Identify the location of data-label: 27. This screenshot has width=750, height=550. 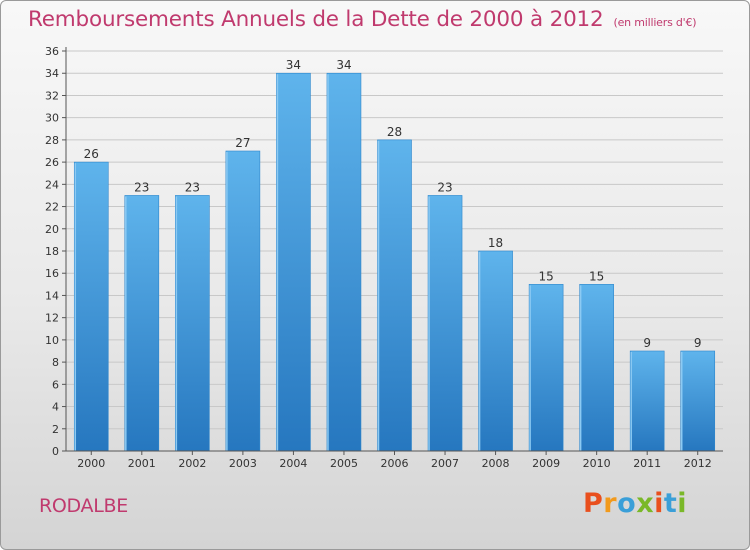
(242, 143).